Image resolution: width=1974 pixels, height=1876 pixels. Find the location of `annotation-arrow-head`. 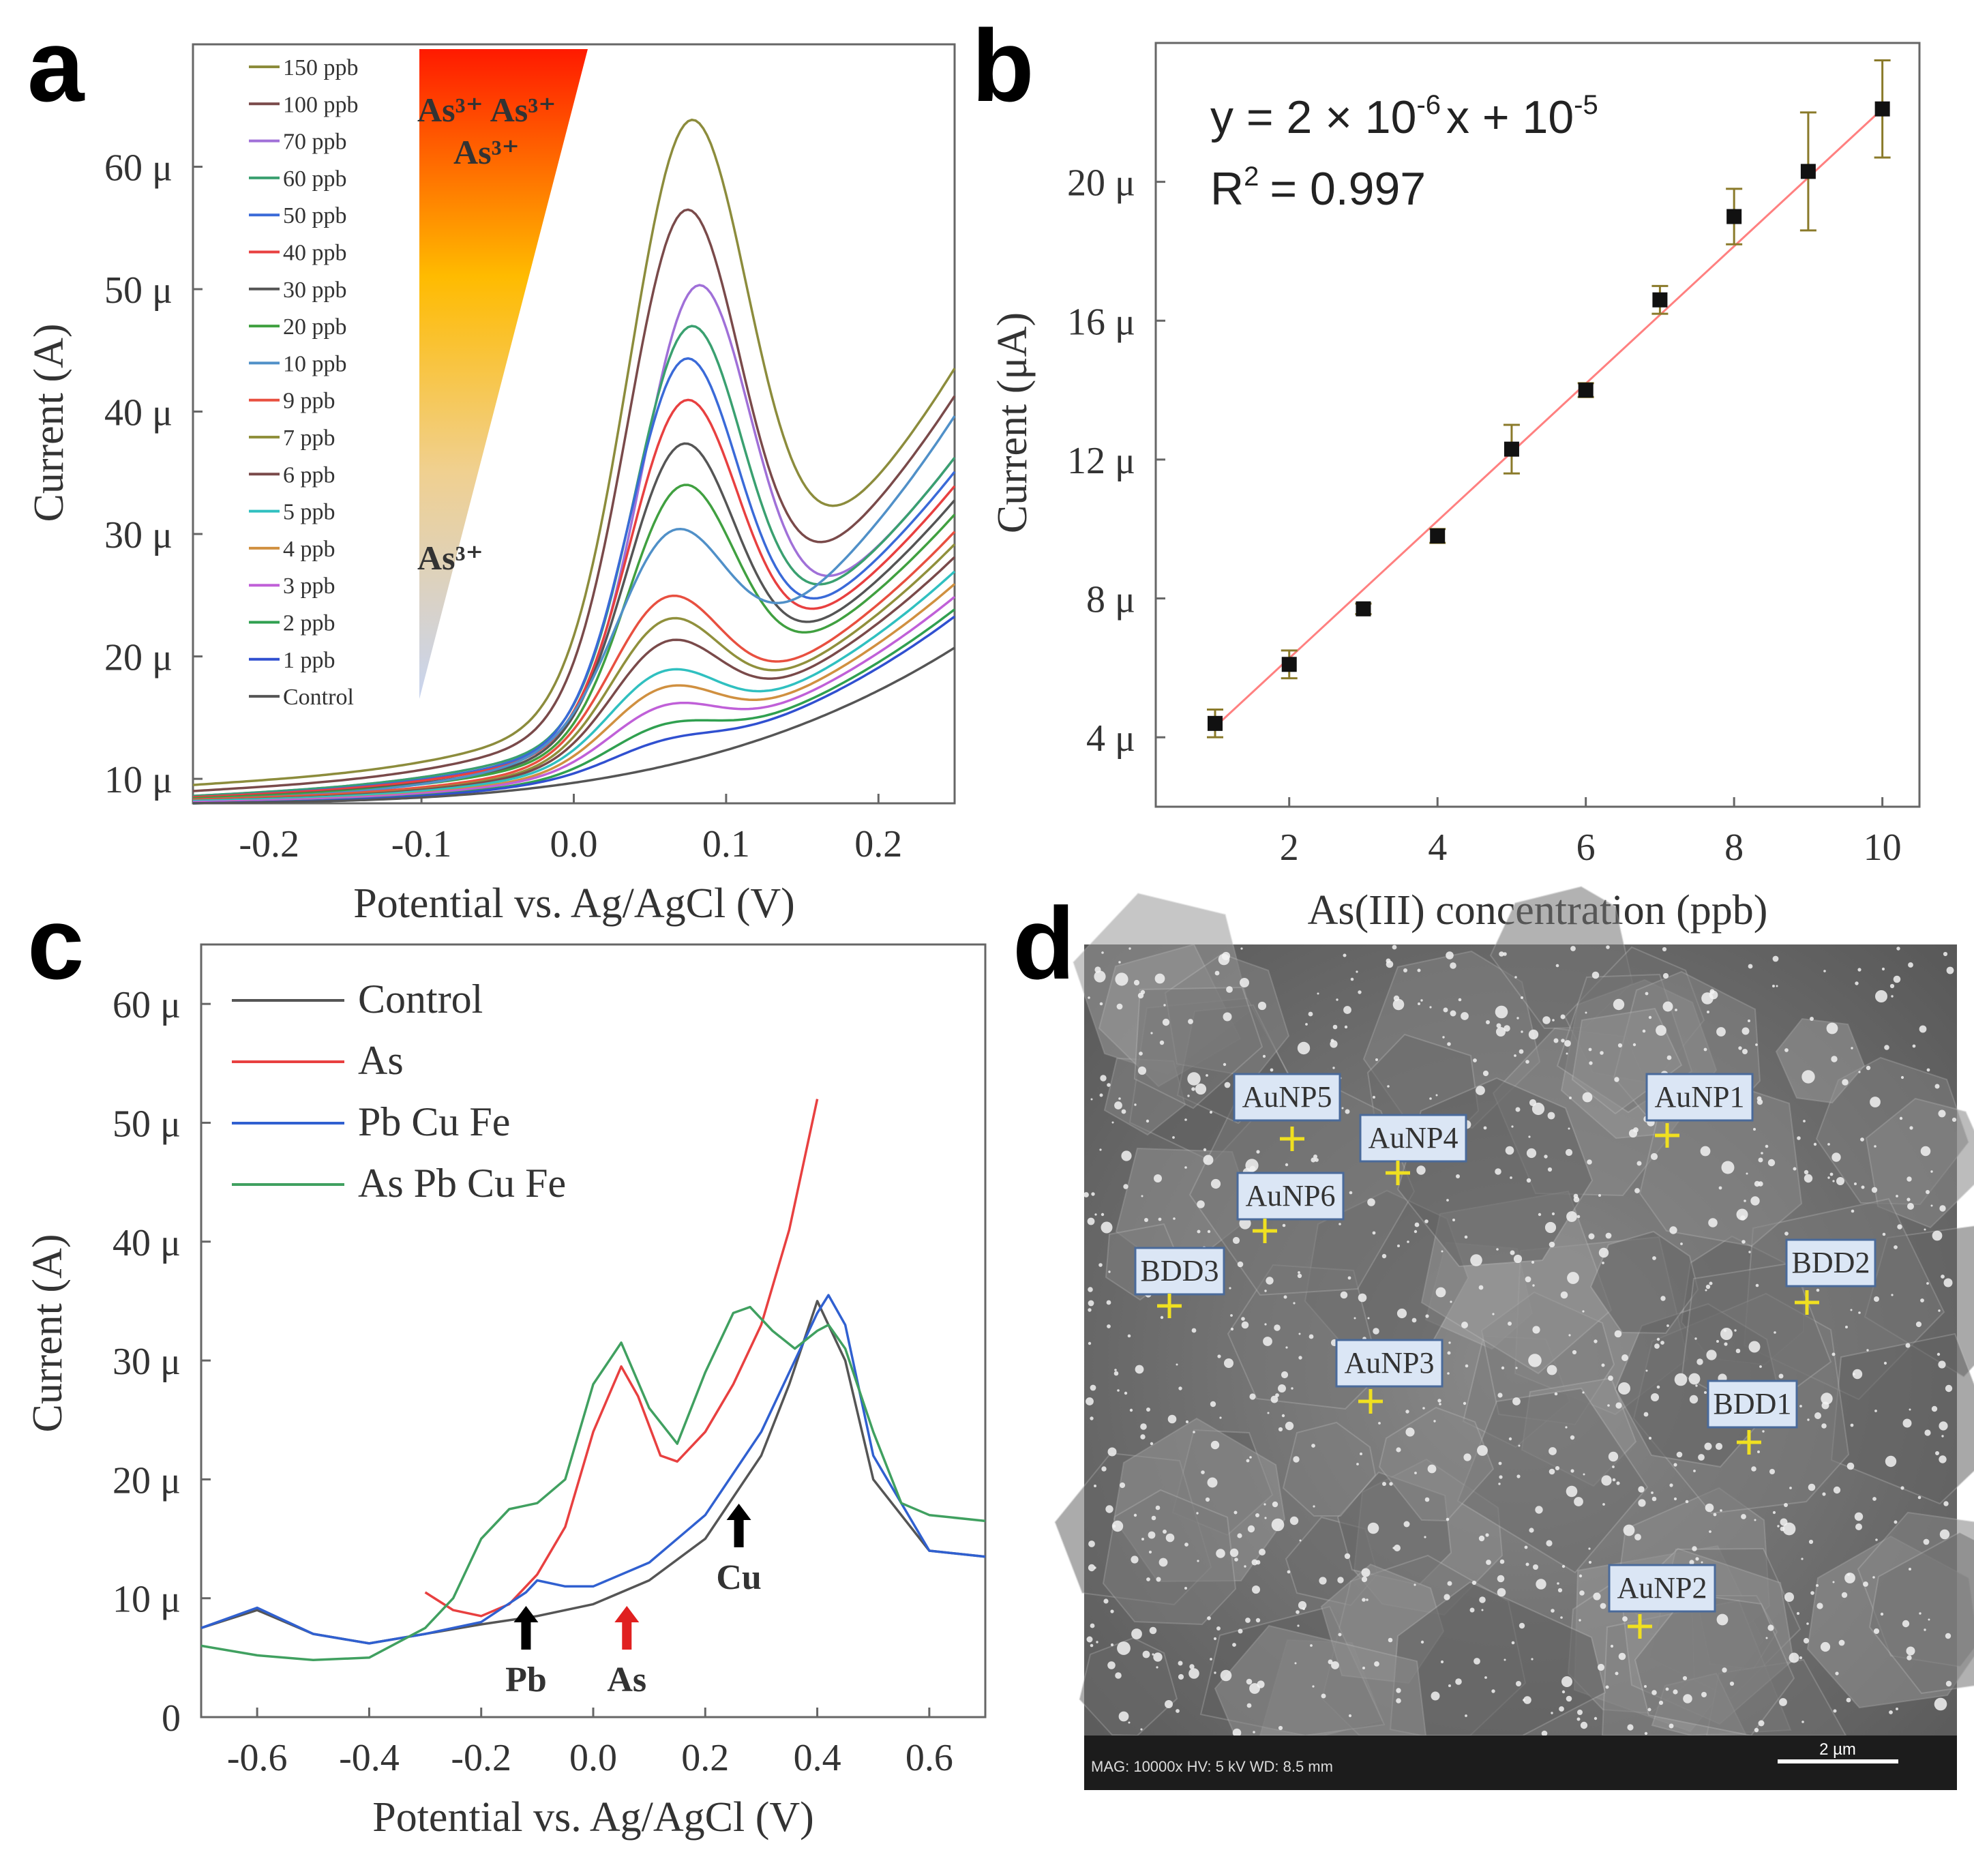

annotation-arrow-head is located at coordinates (738, 1512).